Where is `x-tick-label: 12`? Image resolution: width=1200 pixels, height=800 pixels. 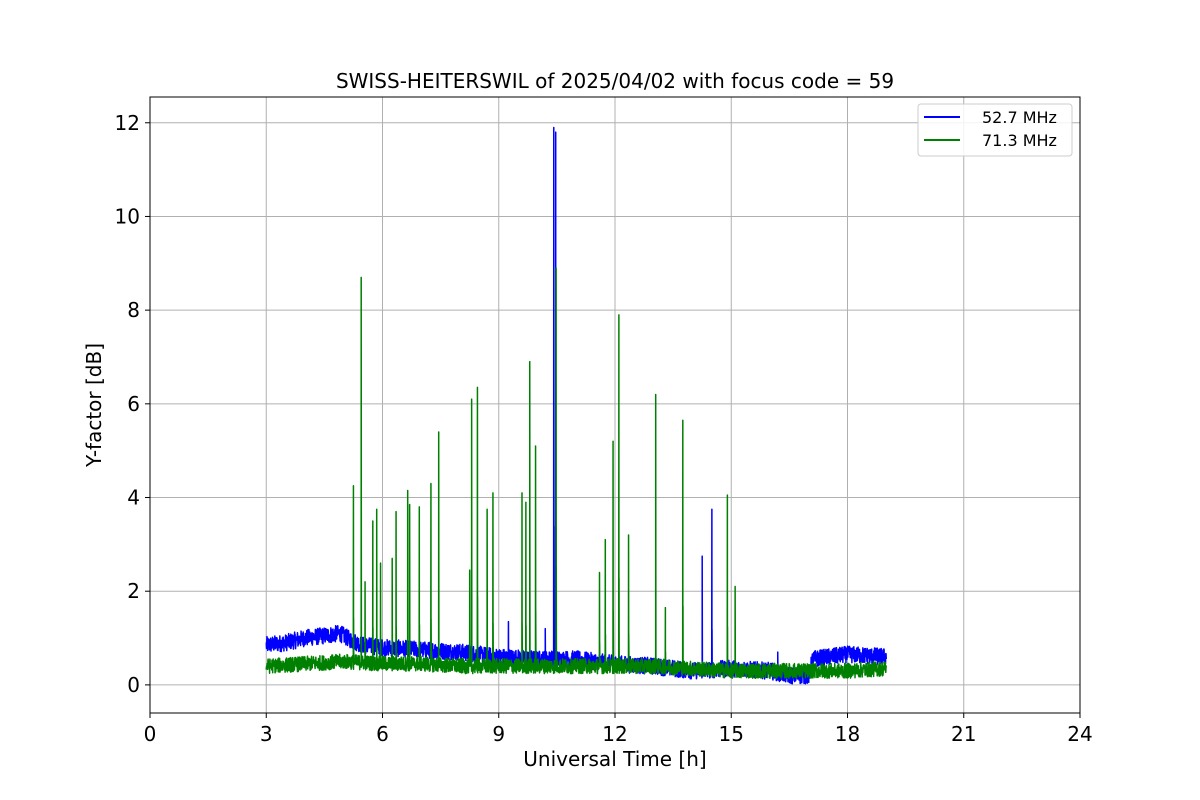 x-tick-label: 12 is located at coordinates (614, 734).